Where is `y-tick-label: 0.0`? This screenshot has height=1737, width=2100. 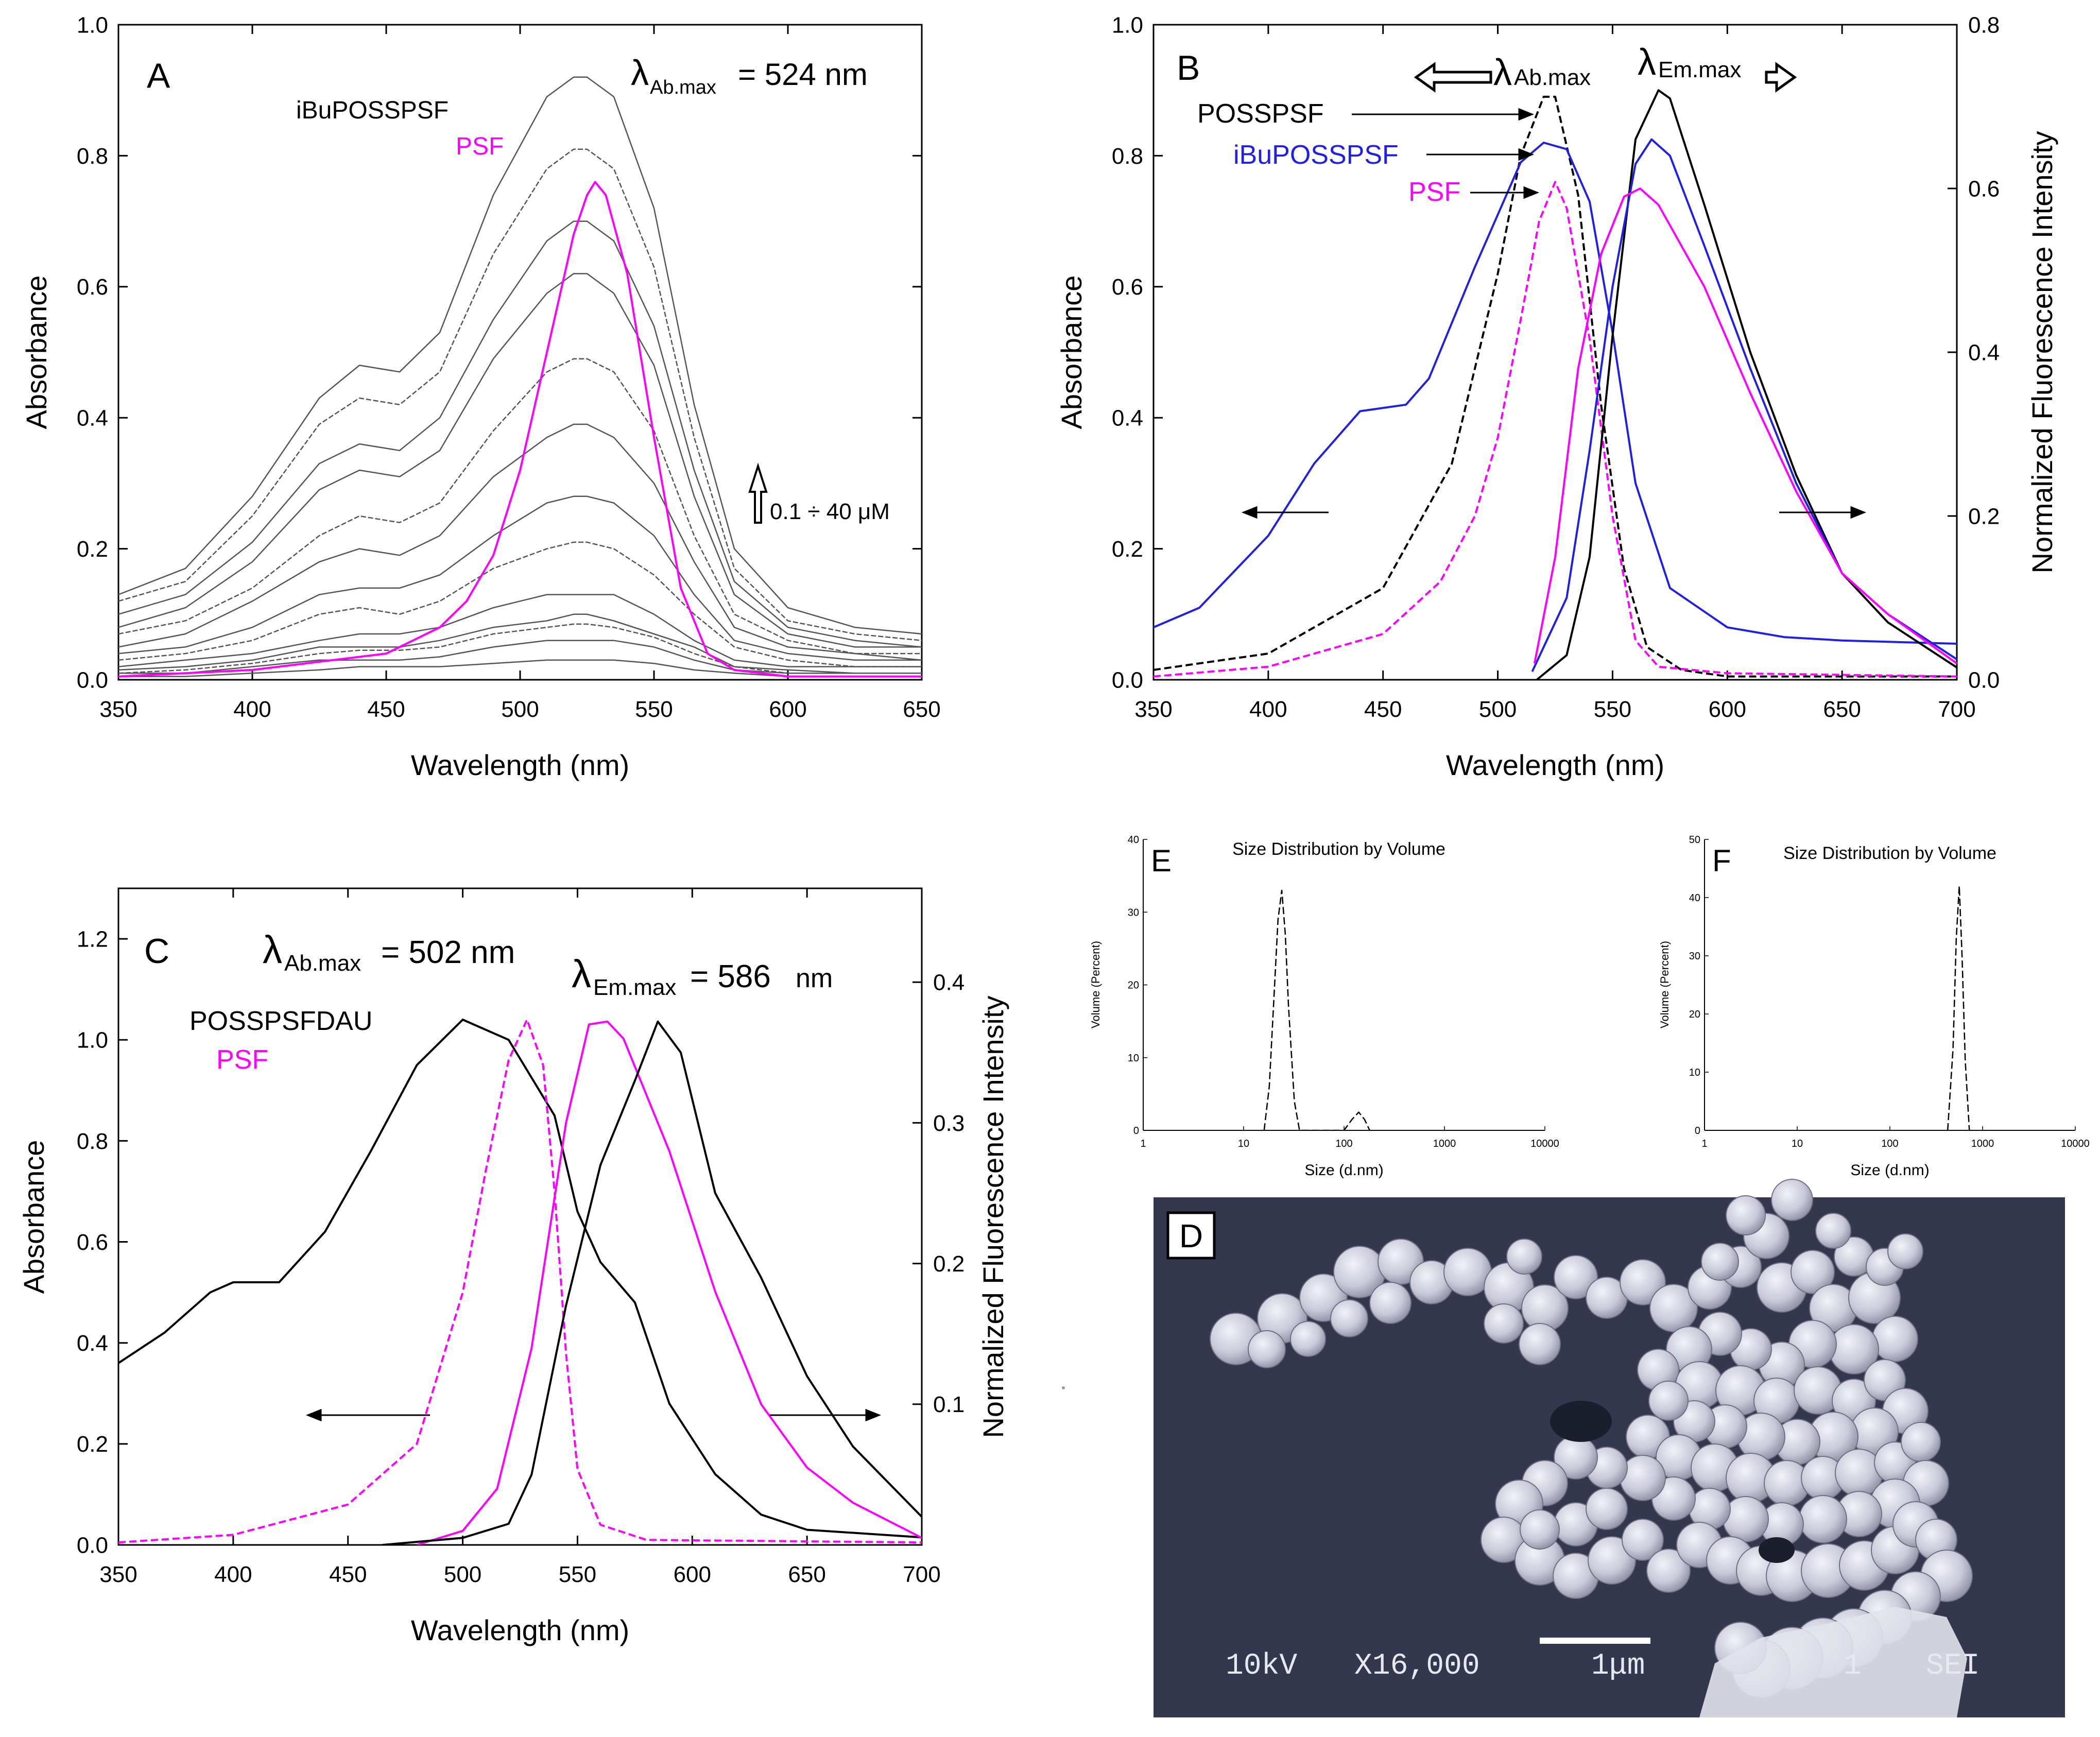 y-tick-label: 0.0 is located at coordinates (1127, 680).